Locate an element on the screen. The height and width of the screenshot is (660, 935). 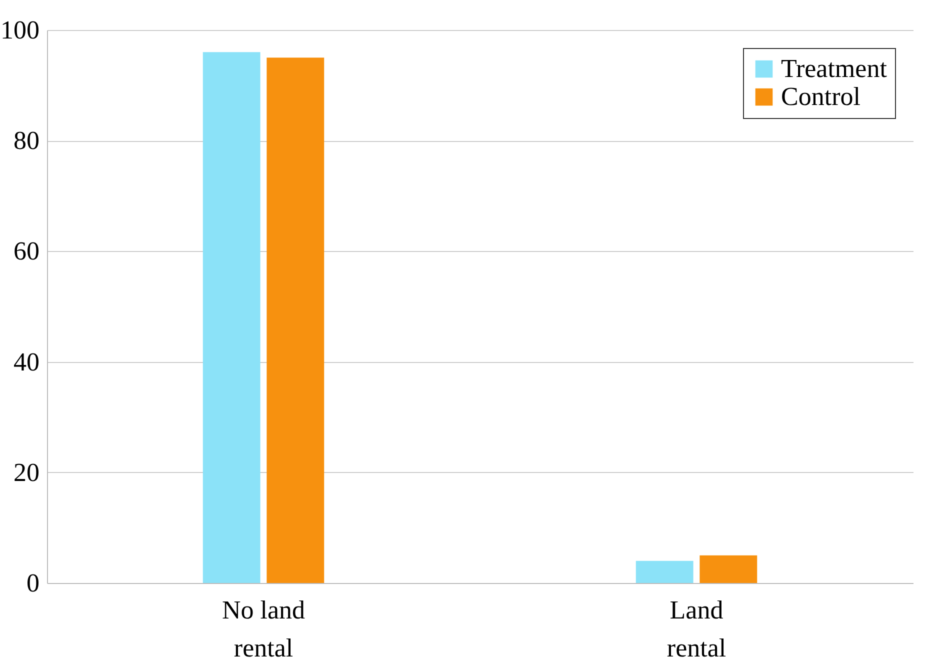
y-tick-label: 60 is located at coordinates (27, 251).